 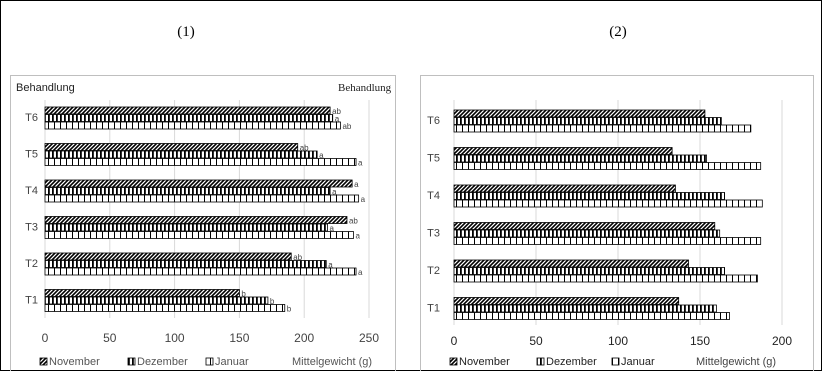 I want to click on chart-1-category-labels: T1 T2 T3 T4 T5 T6, so click(x=31, y=209).